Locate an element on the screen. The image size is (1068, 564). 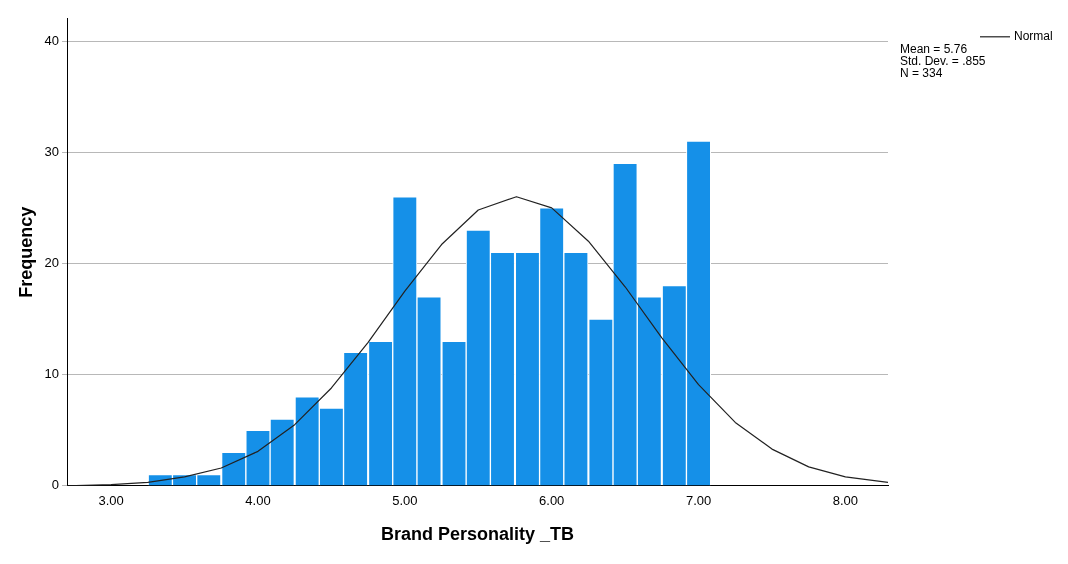
y-tick-label: 0 is located at coordinates (55, 485).